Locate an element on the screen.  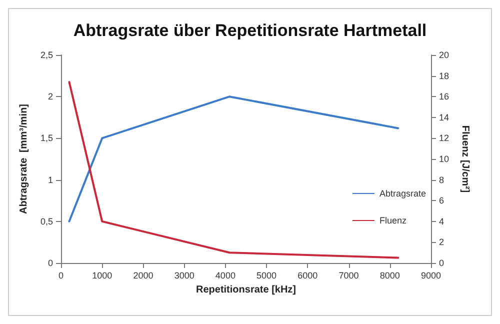
x-tick-label: 9000 is located at coordinates (431, 275).